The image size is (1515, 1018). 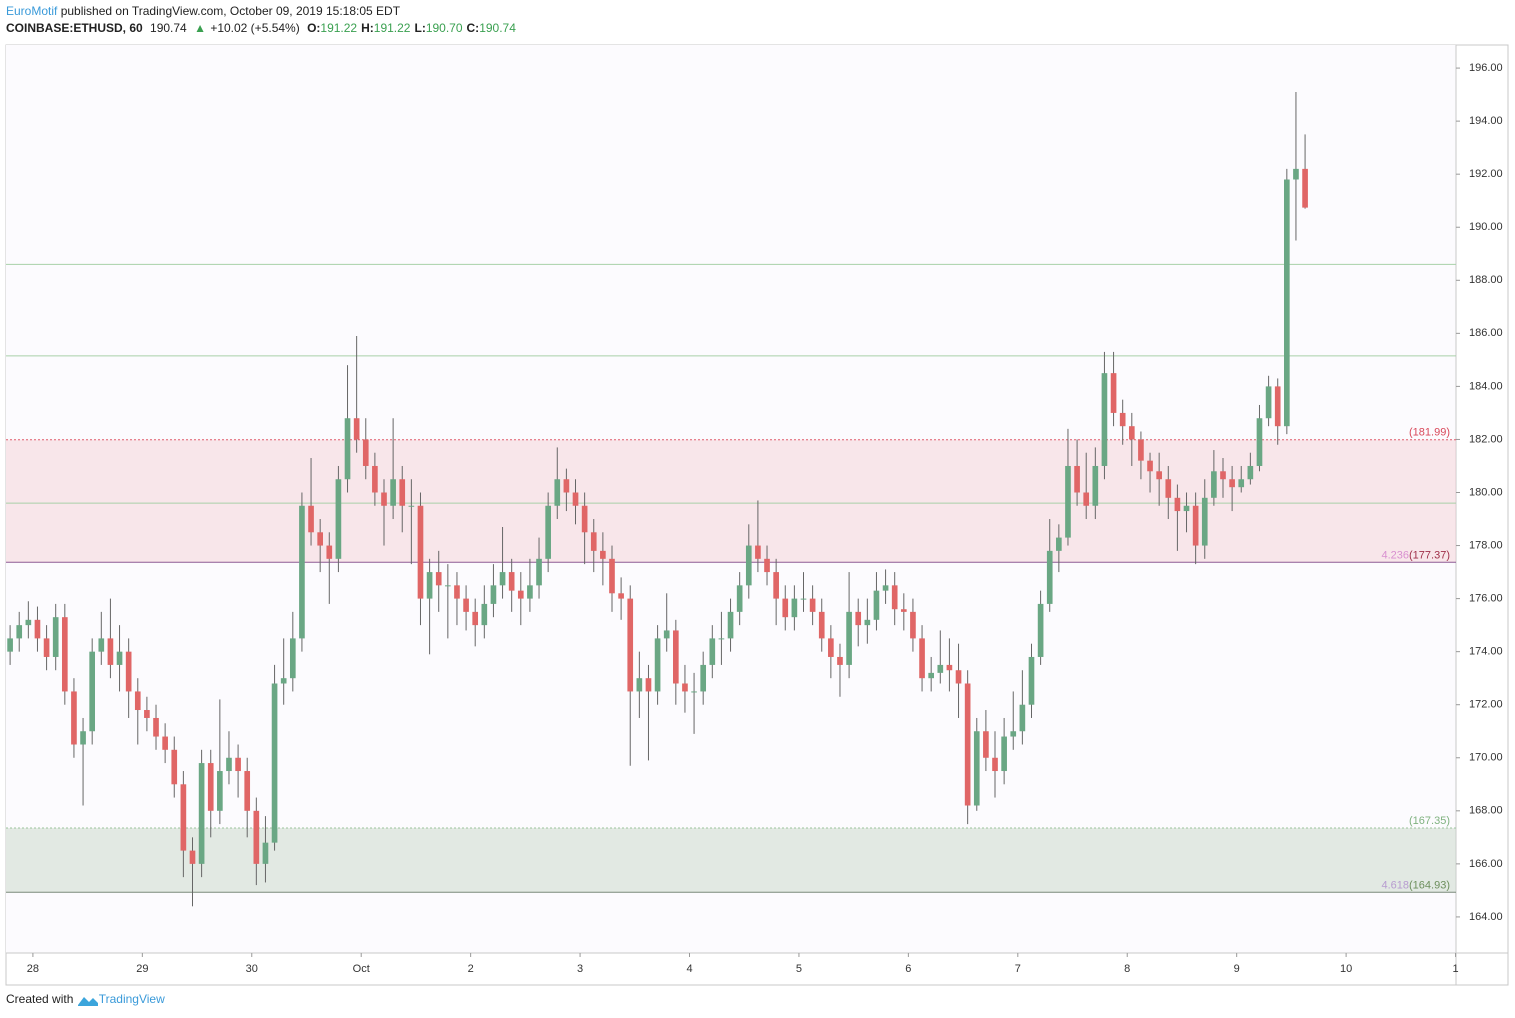 What do you see at coordinates (420, 28) in the screenshot?
I see `ohlc-key: L:` at bounding box center [420, 28].